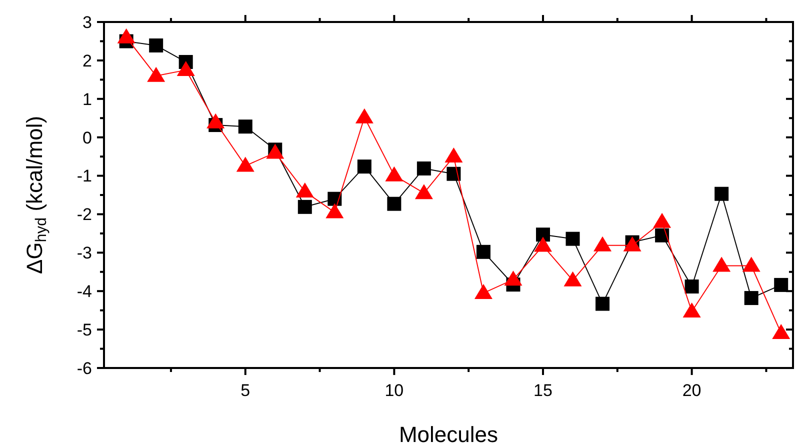 This screenshot has width=800, height=448. What do you see at coordinates (692, 390) in the screenshot?
I see `x-tick-label: 20` at bounding box center [692, 390].